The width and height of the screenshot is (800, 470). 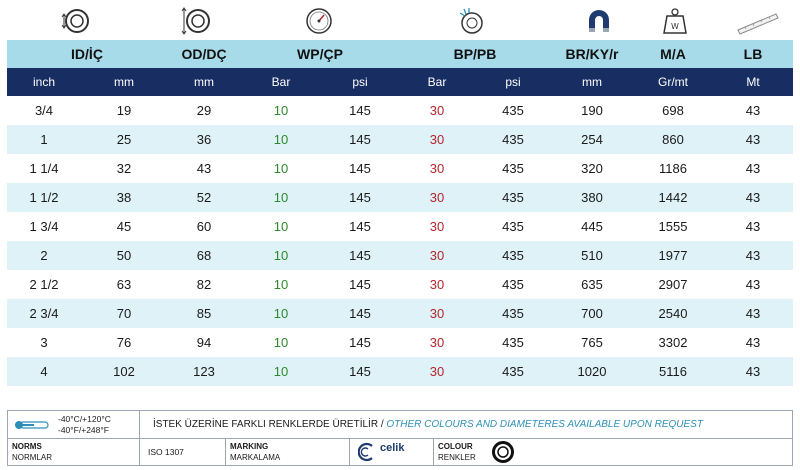 What do you see at coordinates (673, 255) in the screenshot?
I see `table-cell: 1977` at bounding box center [673, 255].